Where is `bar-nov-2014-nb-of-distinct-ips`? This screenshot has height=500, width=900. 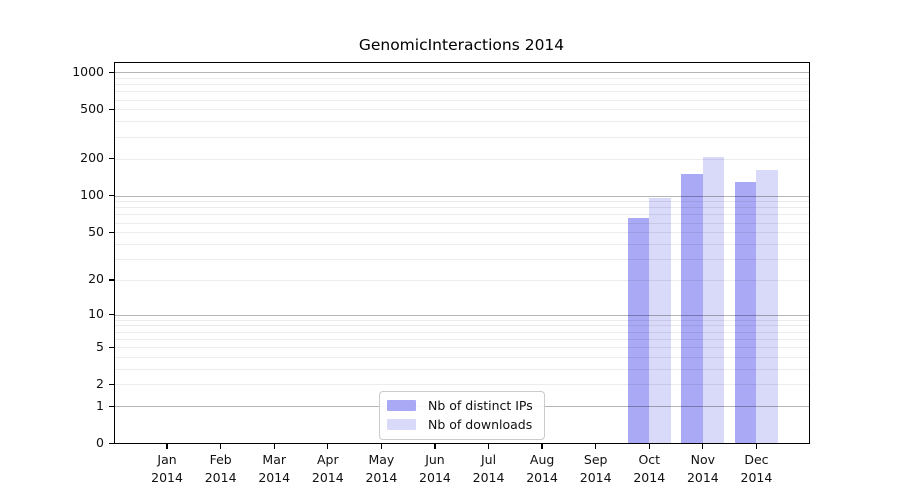
bar-nov-2014-nb-of-distinct-ips is located at coordinates (692, 308).